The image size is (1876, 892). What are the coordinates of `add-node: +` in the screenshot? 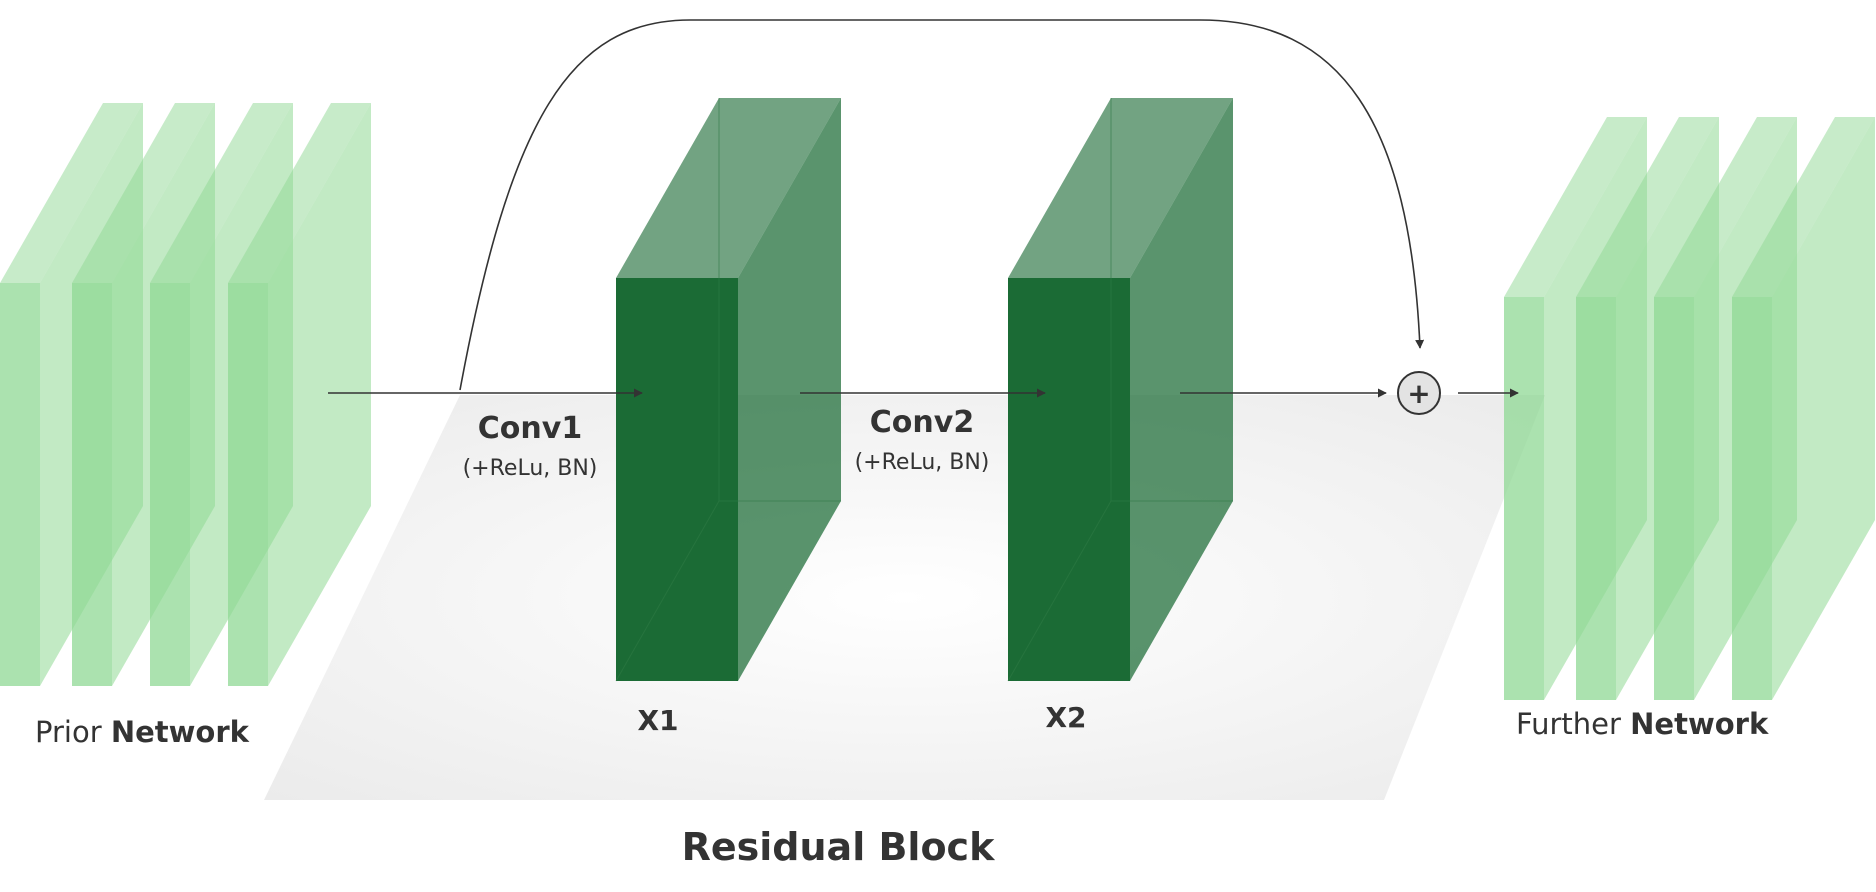 It's located at (1419, 393).